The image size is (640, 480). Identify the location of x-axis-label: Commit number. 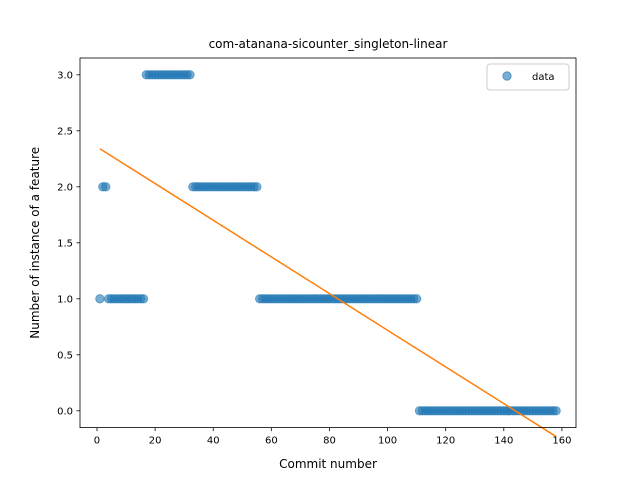
(328, 464).